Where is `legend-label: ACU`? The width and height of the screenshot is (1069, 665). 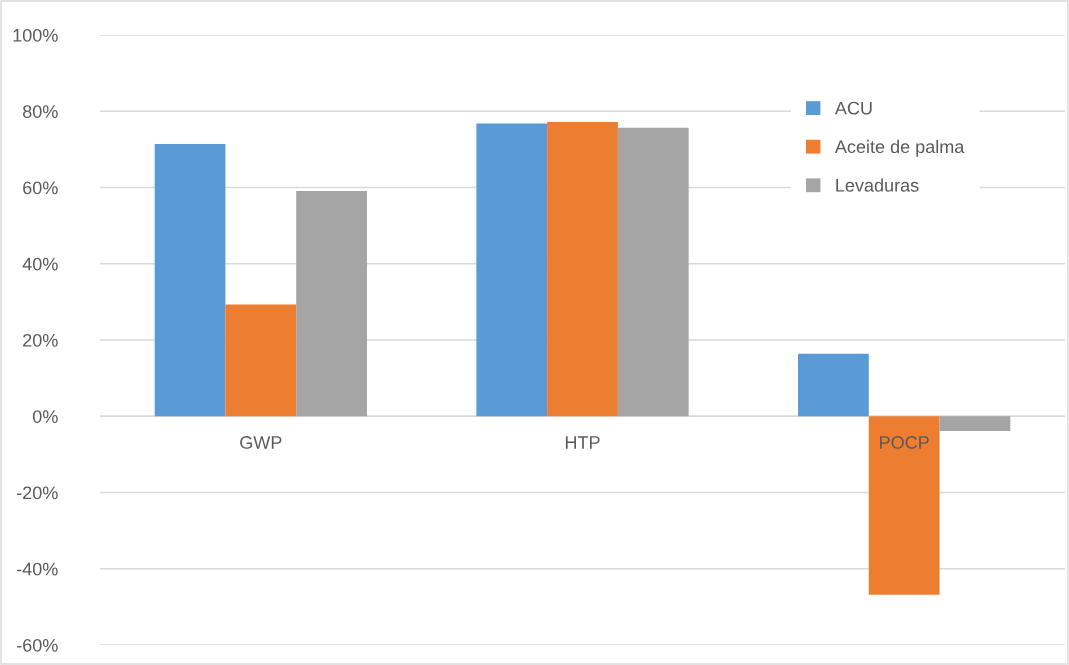 legend-label: ACU is located at coordinates (853, 108).